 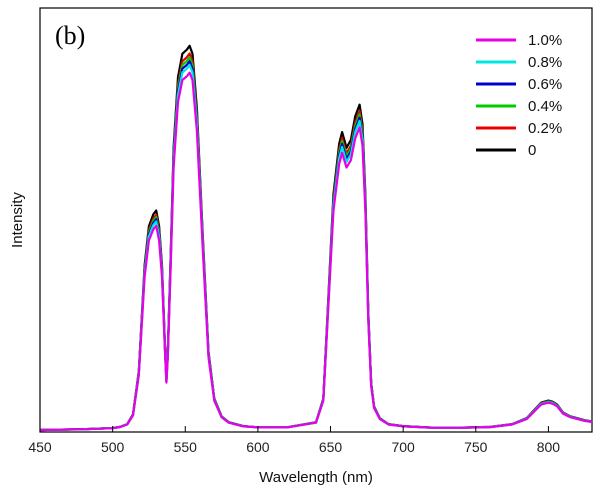 I want to click on x-tick-label: 650, so click(x=331, y=447).